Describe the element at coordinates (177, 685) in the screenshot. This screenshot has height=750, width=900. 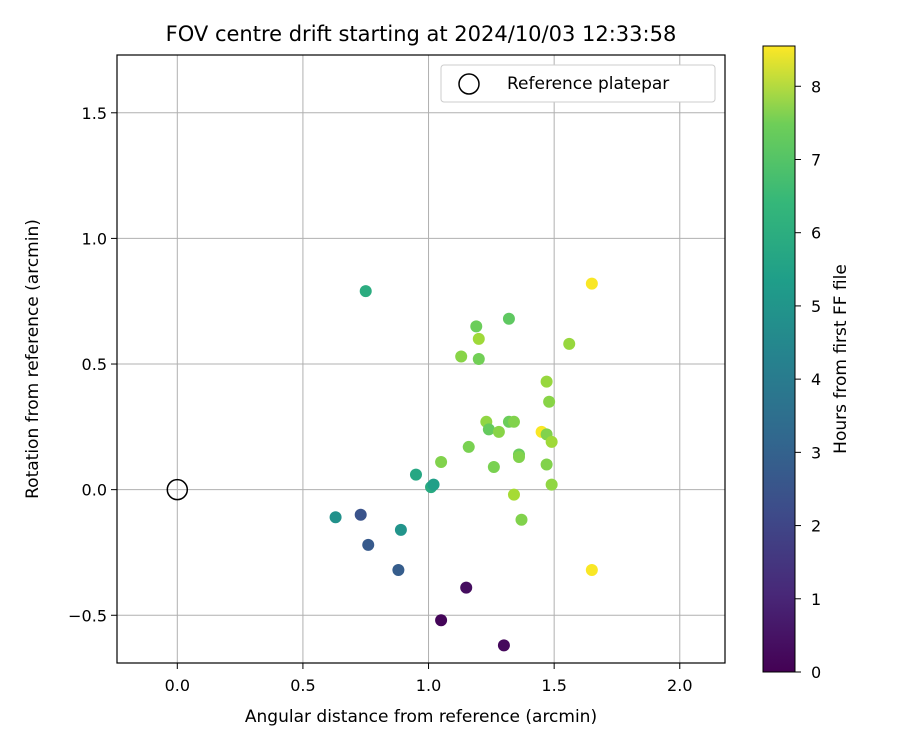
I see `x-tick-label: 0.0` at that location.